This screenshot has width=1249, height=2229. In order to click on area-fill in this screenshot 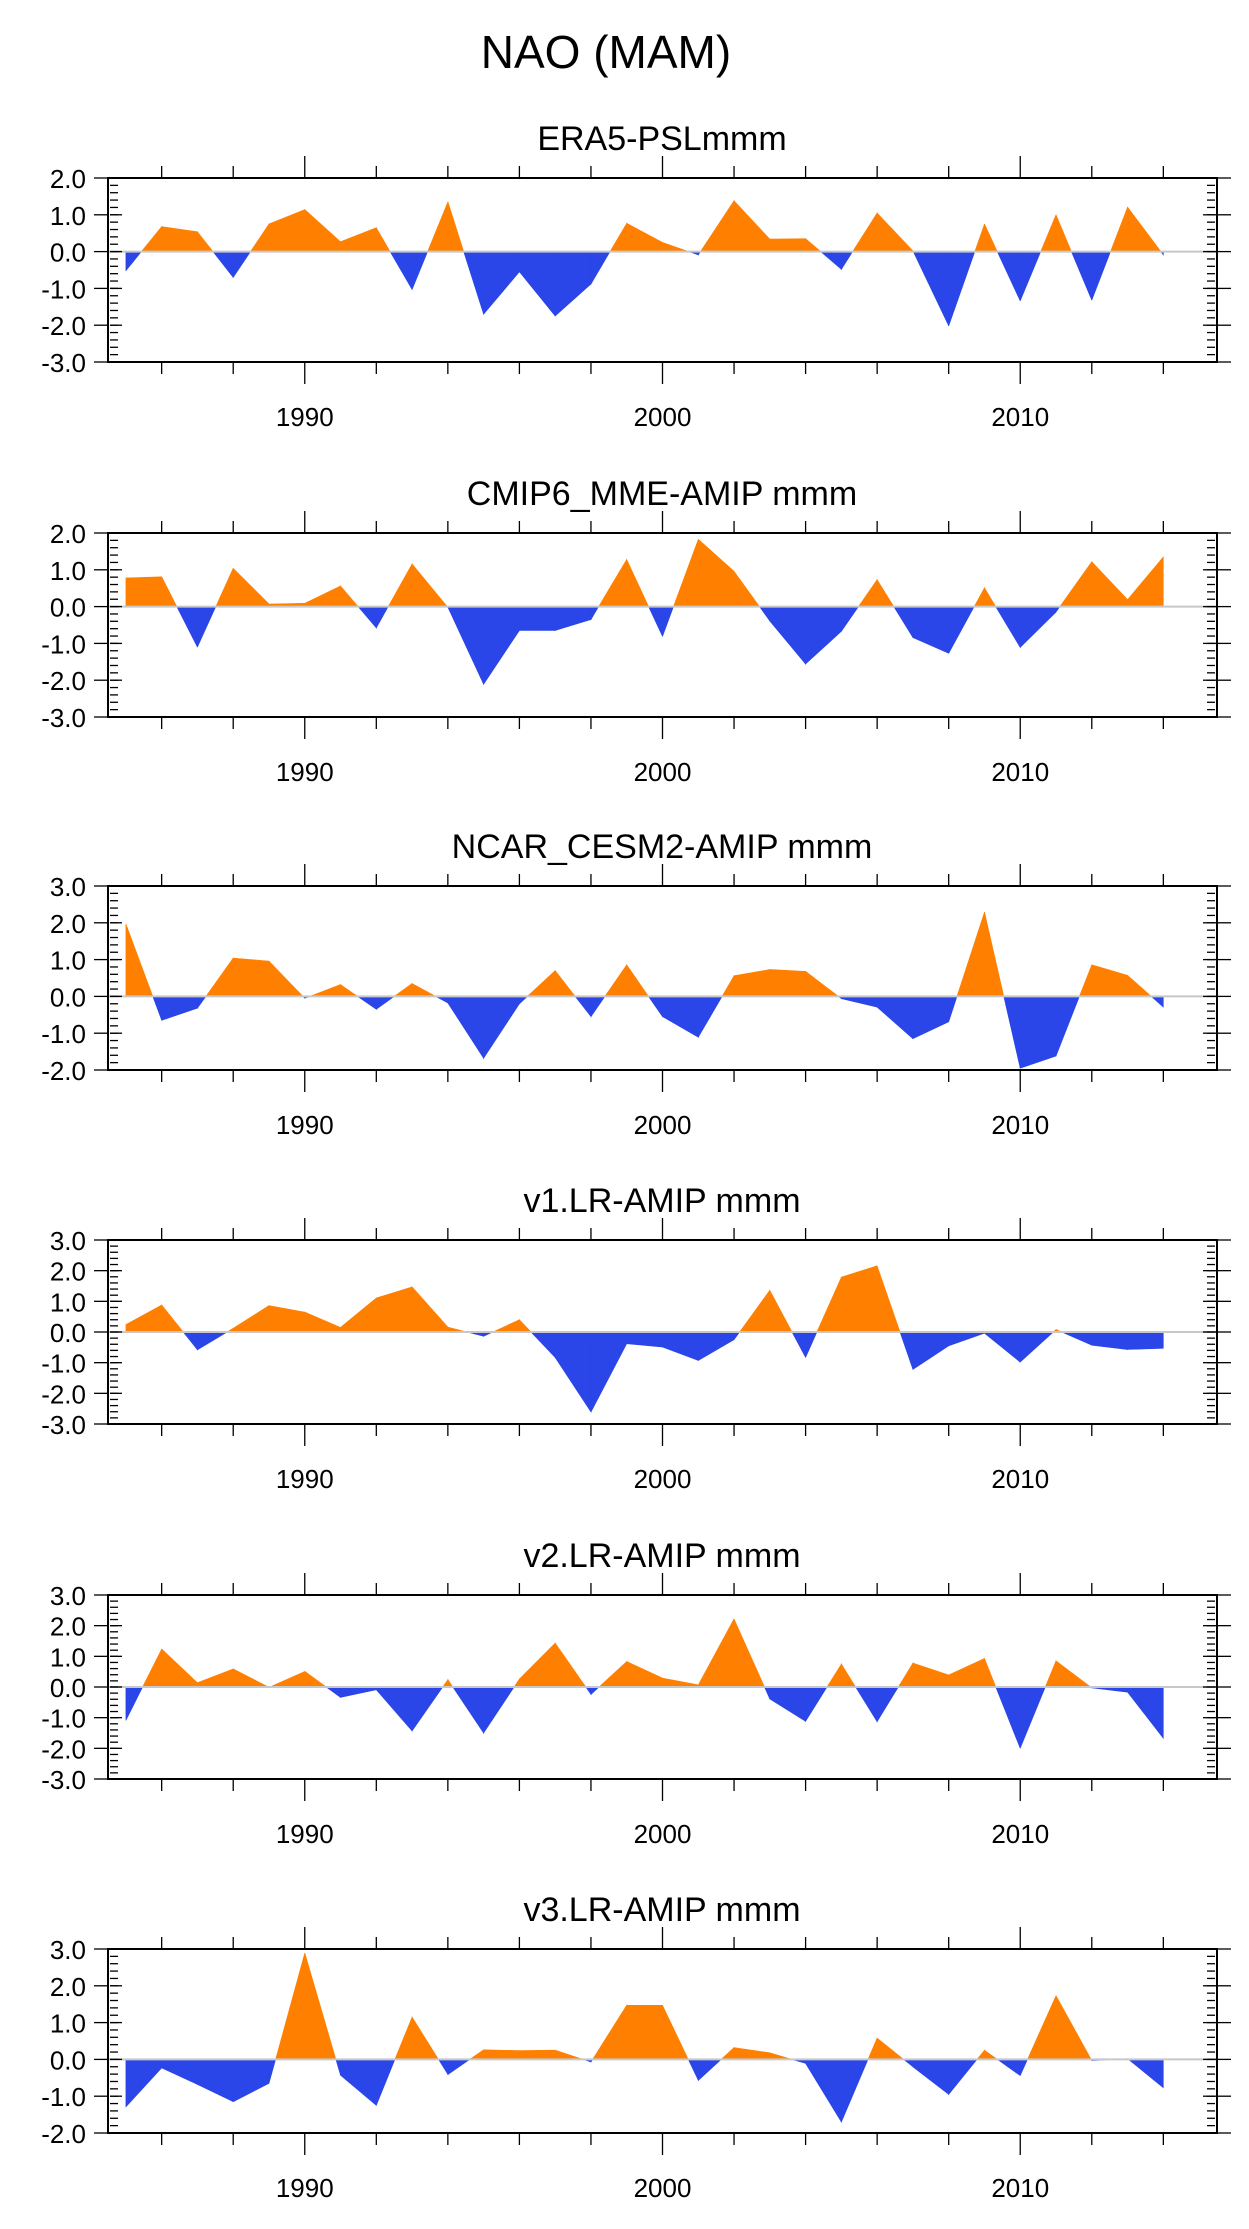, I will do `click(644, 612)`.